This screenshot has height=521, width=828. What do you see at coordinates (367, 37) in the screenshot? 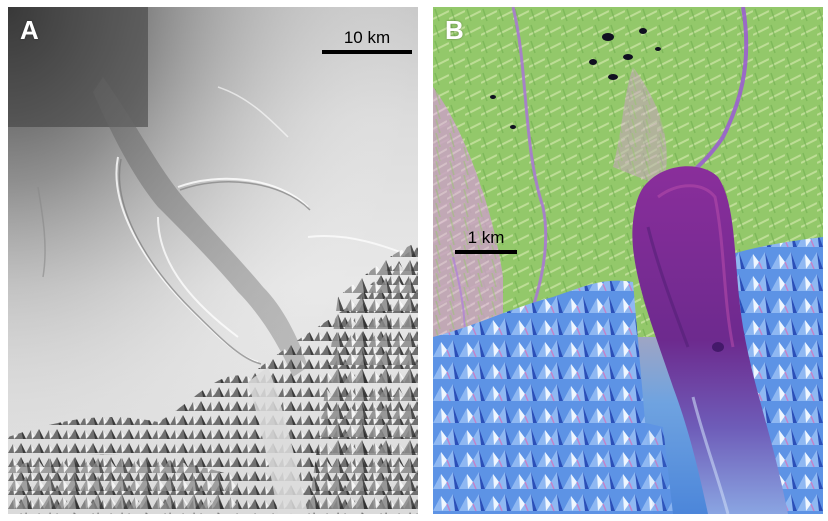
I see `scale-bar-label: 10 km` at bounding box center [367, 37].